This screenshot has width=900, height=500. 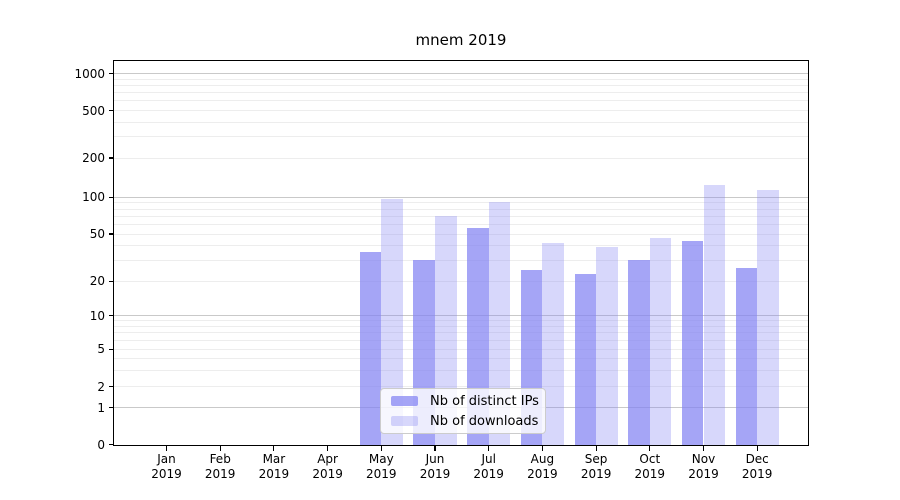 What do you see at coordinates (101, 349) in the screenshot?
I see `y-tick-label-5: 5` at bounding box center [101, 349].